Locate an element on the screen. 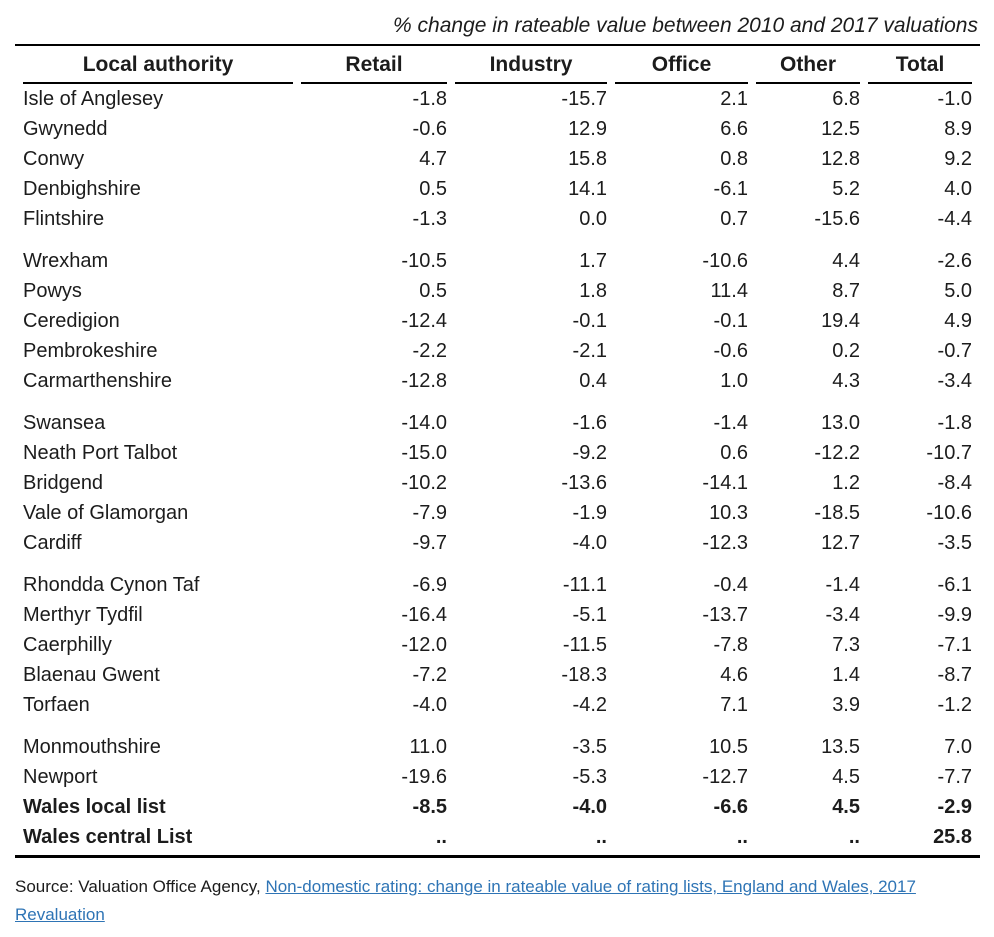  authority-cell: Wrexham is located at coordinates (66, 260).